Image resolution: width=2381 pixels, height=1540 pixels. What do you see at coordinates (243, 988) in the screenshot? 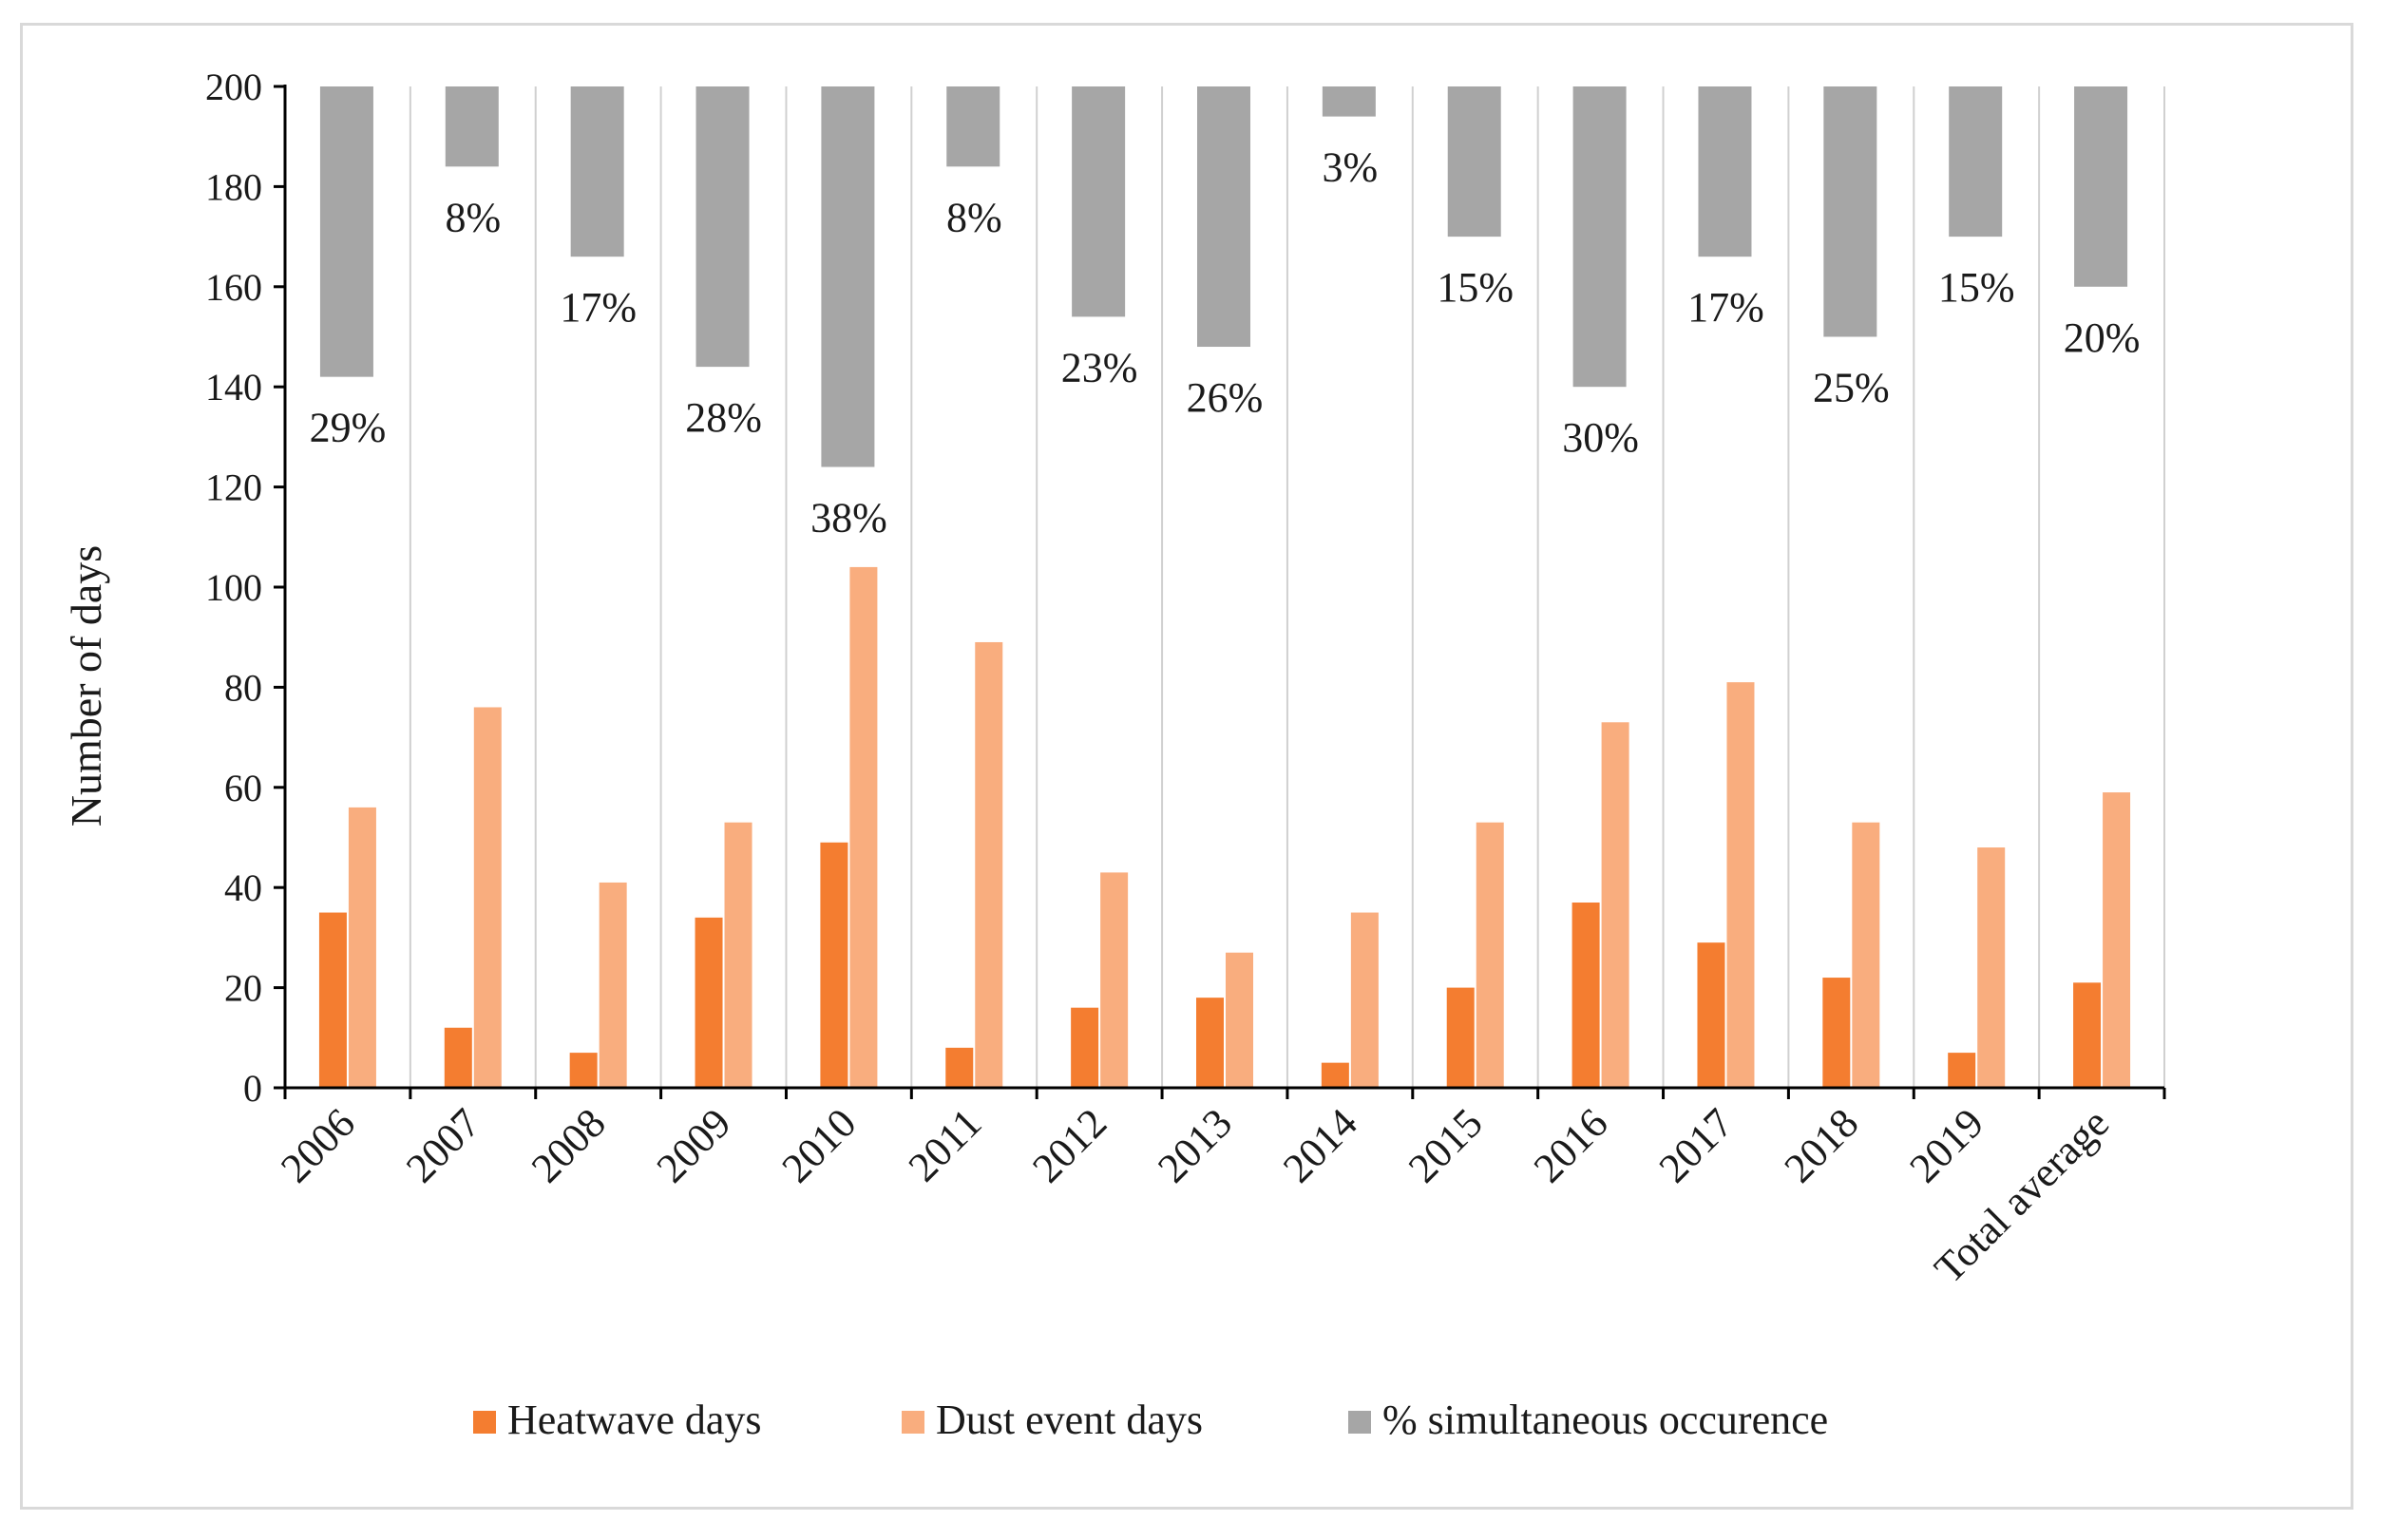
I see `y-tick-label-20: 20` at bounding box center [243, 988].